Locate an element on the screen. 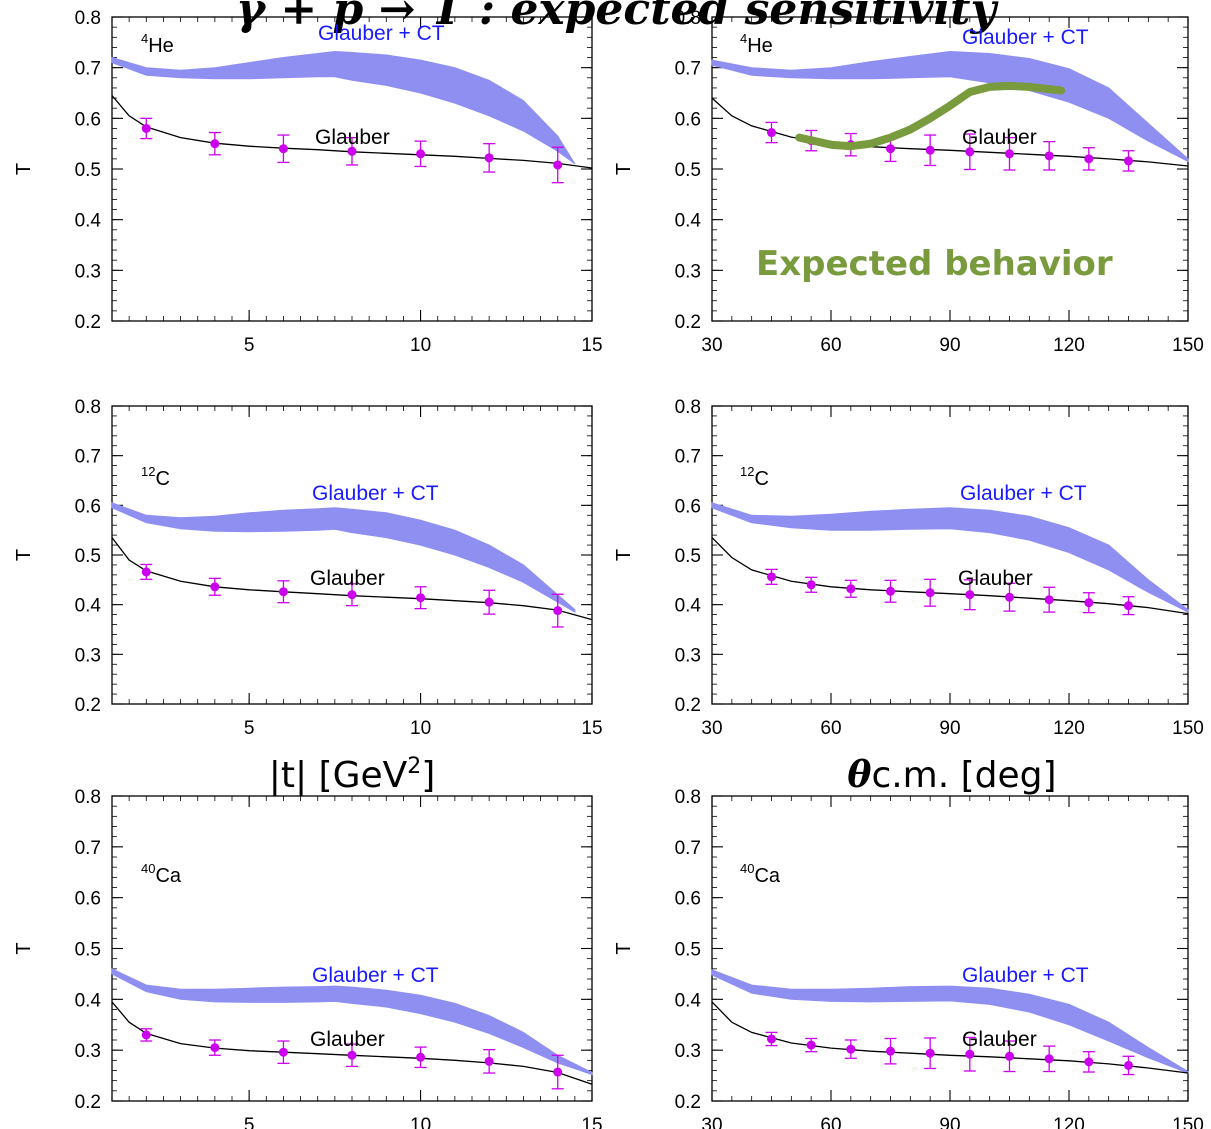 This screenshot has height=1129, width=1211. nucleus-label: 12C is located at coordinates (754, 477).